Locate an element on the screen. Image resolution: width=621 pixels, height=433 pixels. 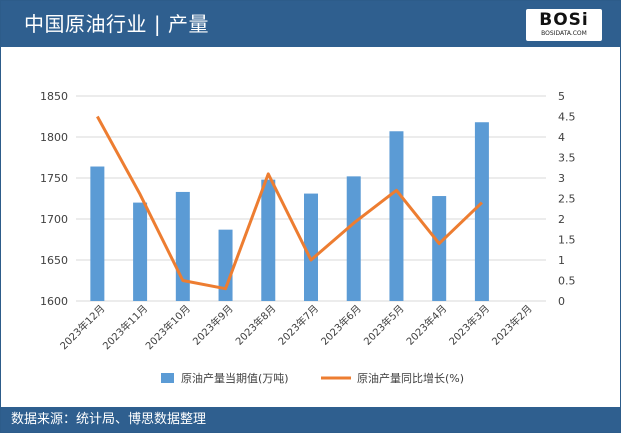
logo-text: BOSi is located at coordinates (564, 20).